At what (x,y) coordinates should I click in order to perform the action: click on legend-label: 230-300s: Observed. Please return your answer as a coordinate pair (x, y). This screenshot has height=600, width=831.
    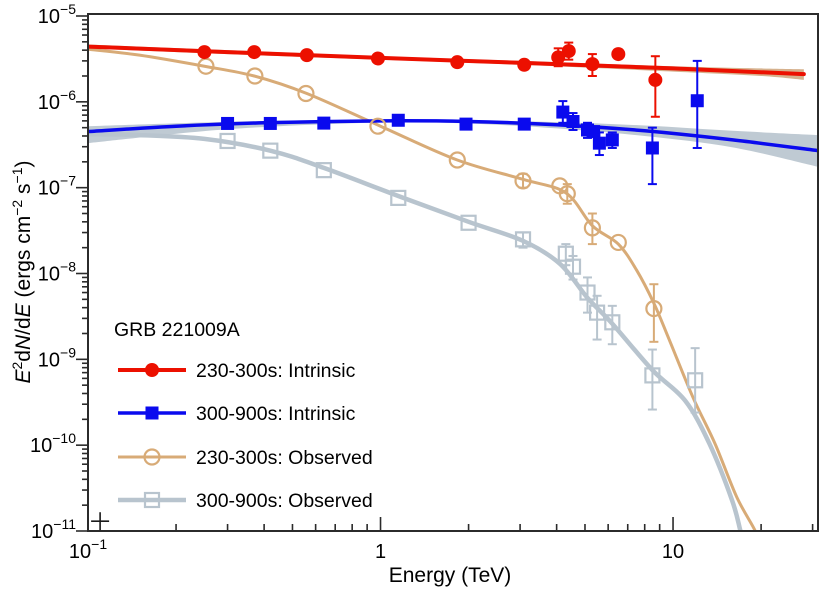
    Looking at the image, I should click on (284, 458).